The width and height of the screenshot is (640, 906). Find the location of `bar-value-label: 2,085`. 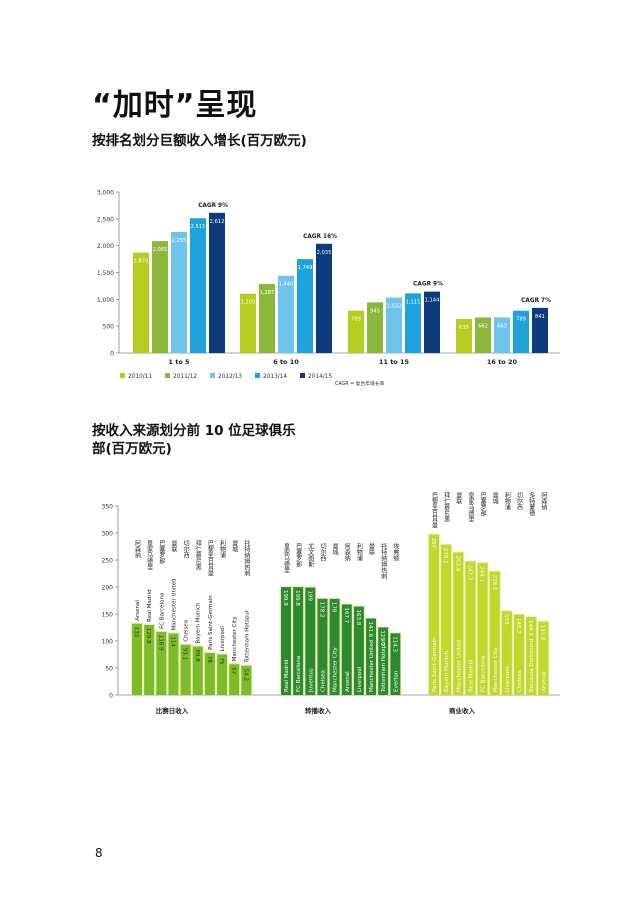

bar-value-label: 2,085 is located at coordinates (160, 250).